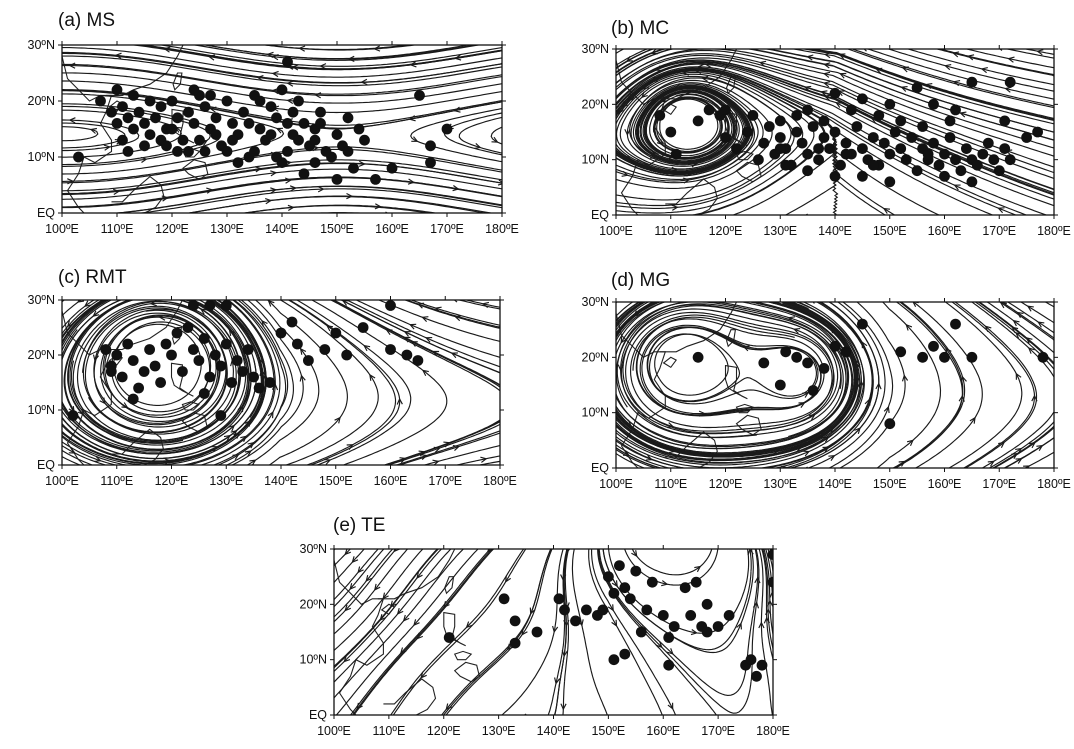 The height and width of the screenshot is (749, 1074). What do you see at coordinates (596, 302) in the screenshot?
I see `lat-label: 30ºN` at bounding box center [596, 302].